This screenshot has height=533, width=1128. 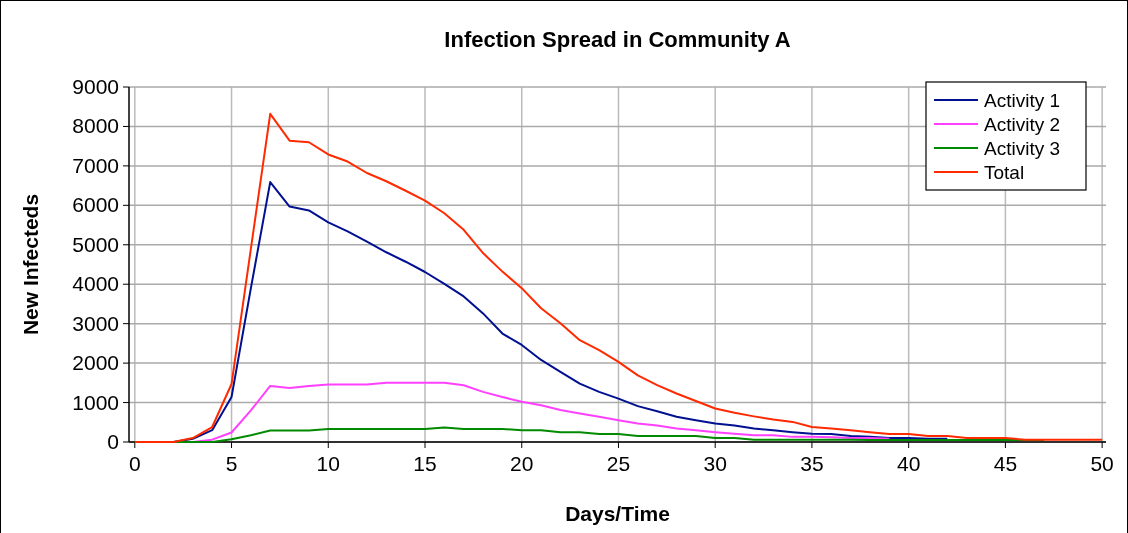 I want to click on y-tick-label: 8000, so click(x=95, y=126).